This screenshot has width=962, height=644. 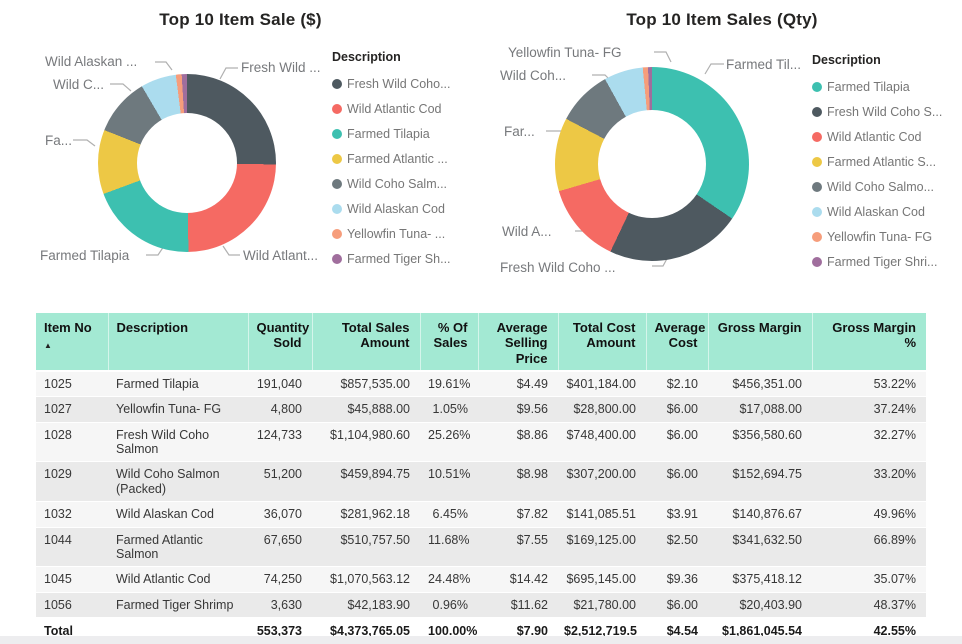 What do you see at coordinates (481, 640) in the screenshot?
I see `page-bottom-edge` at bounding box center [481, 640].